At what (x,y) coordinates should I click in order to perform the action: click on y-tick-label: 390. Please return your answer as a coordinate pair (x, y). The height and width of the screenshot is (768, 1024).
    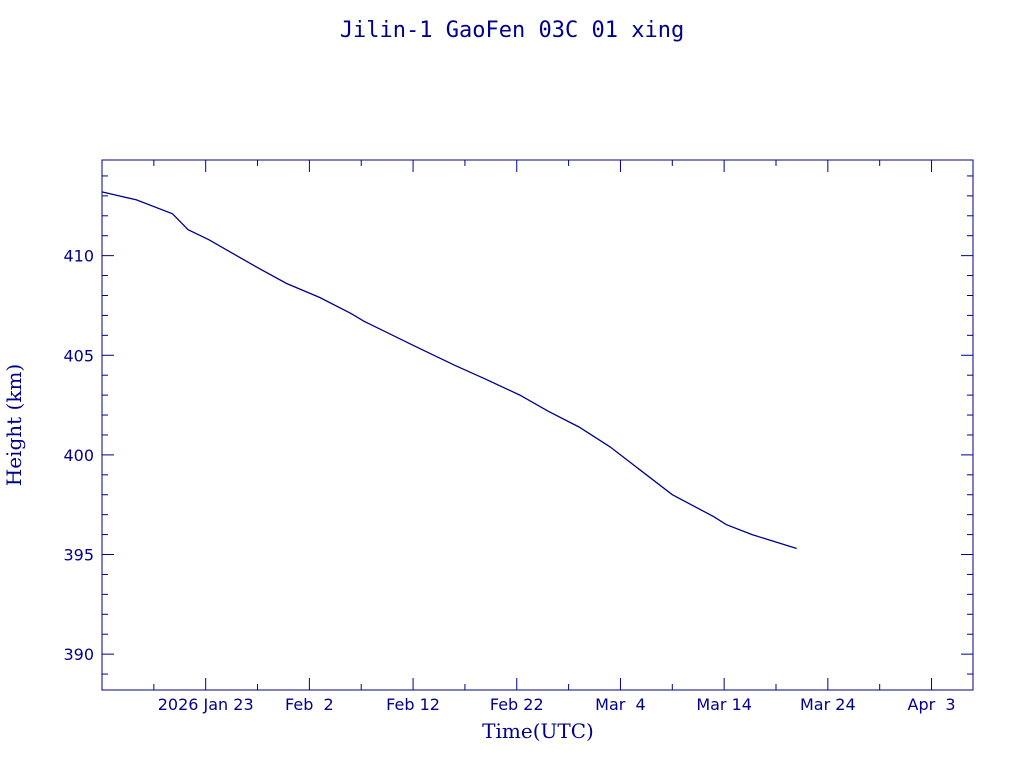
    Looking at the image, I should click on (78, 654).